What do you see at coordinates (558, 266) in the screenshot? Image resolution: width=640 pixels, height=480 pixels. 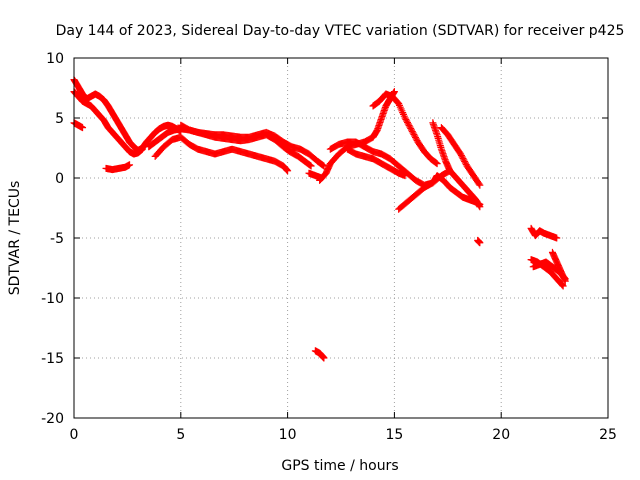 I see `series-track-t` at bounding box center [558, 266].